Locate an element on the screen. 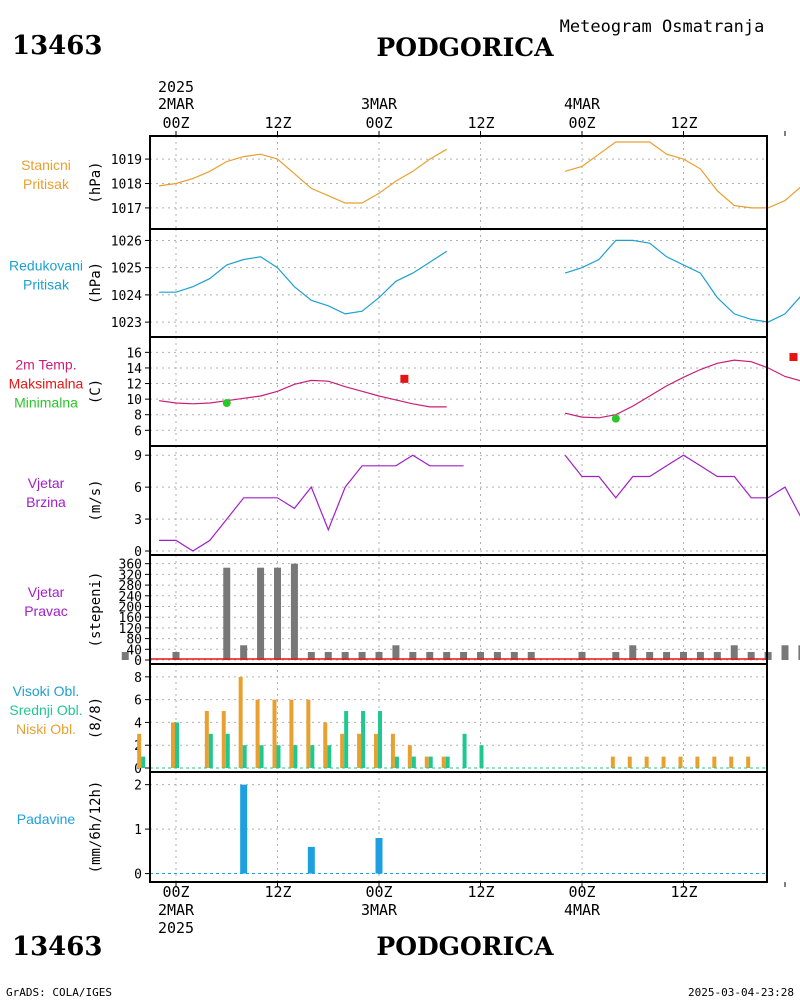  bottom-day-label: 2MAR is located at coordinates (176, 910).